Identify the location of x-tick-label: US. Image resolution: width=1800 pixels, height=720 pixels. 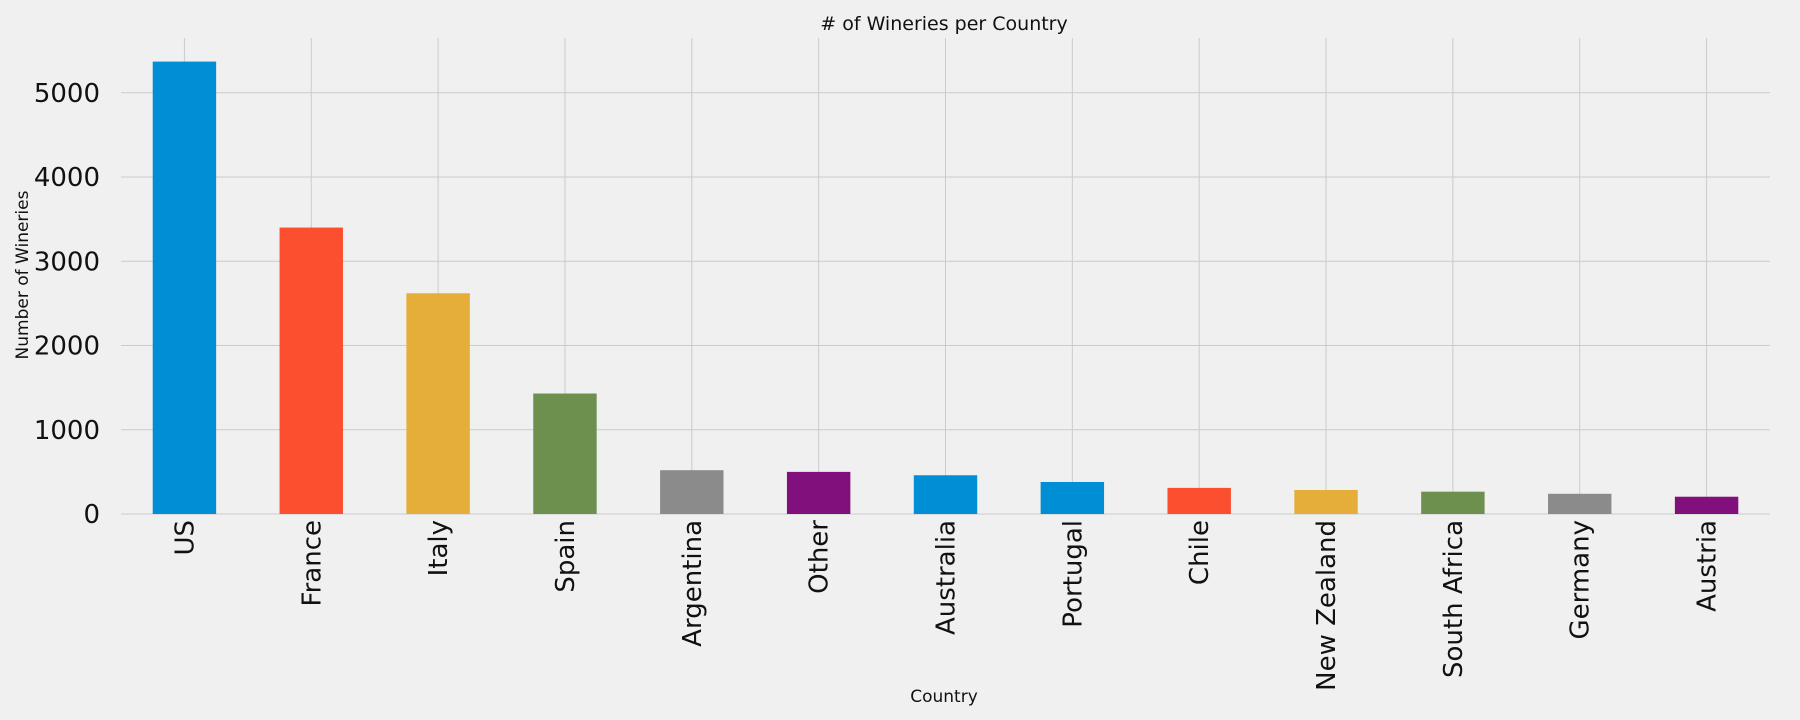
(185, 538).